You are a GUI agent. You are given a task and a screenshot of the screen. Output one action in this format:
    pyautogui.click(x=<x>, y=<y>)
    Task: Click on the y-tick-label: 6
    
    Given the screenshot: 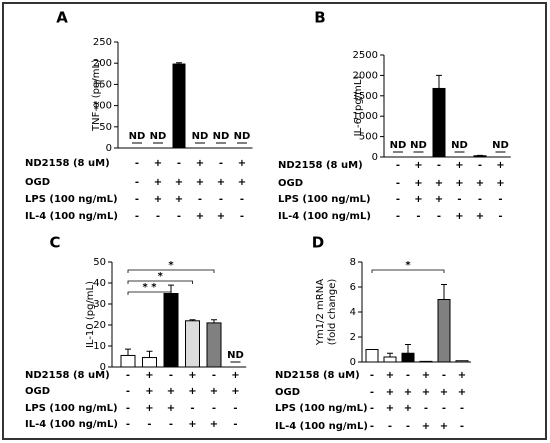 What is the action you would take?
    pyautogui.click(x=353, y=287)
    